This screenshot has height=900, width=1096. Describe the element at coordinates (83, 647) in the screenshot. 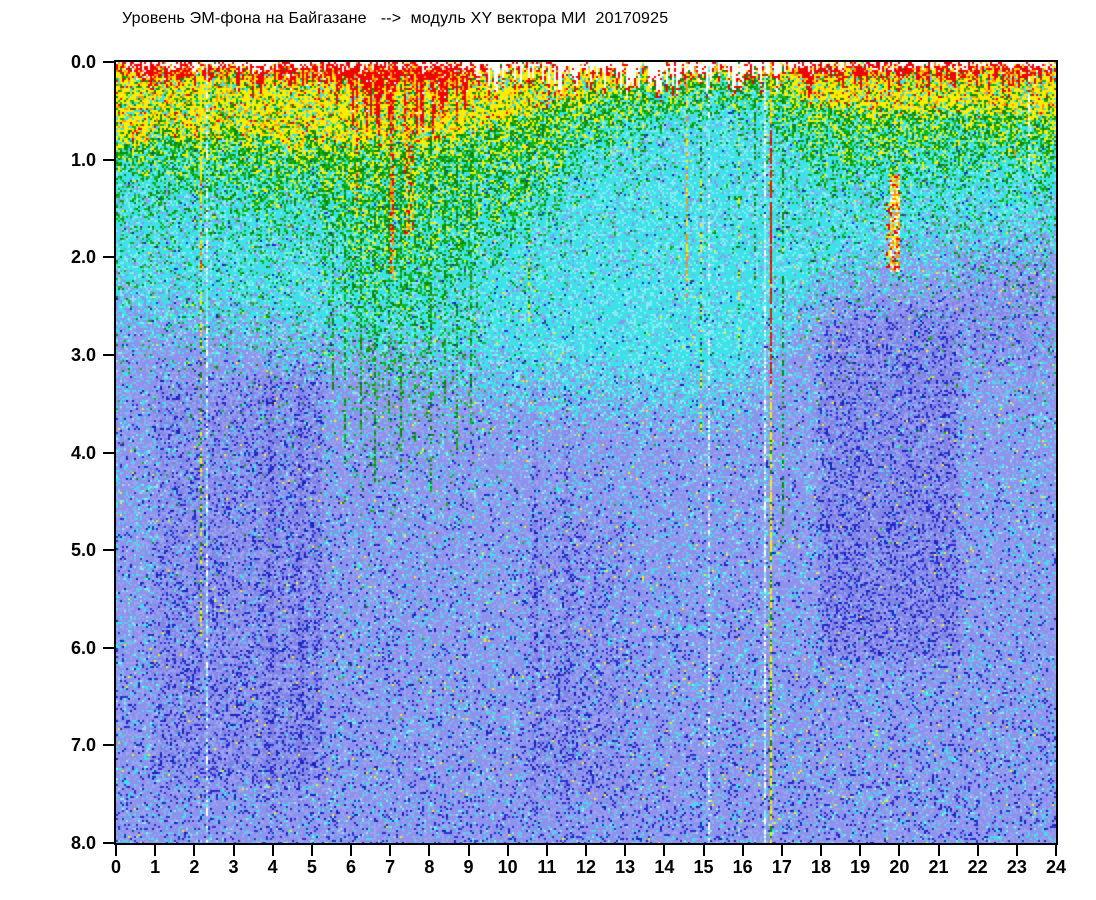

I see `y-tick-label: 6.0` at that location.